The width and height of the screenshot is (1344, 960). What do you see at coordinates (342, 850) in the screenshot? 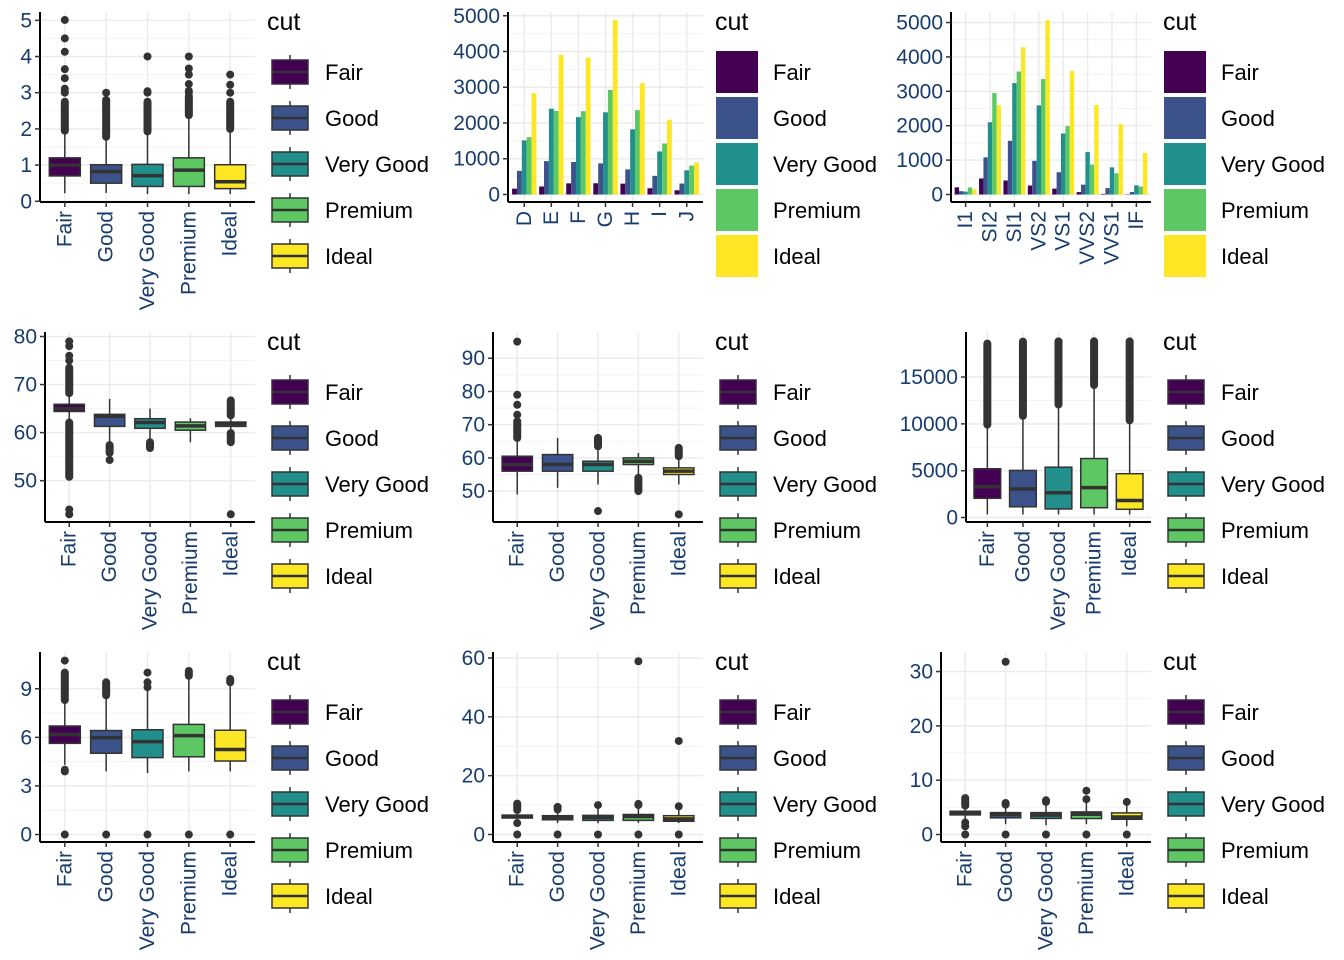
I see `legend-item-premium: Premium` at bounding box center [342, 850].